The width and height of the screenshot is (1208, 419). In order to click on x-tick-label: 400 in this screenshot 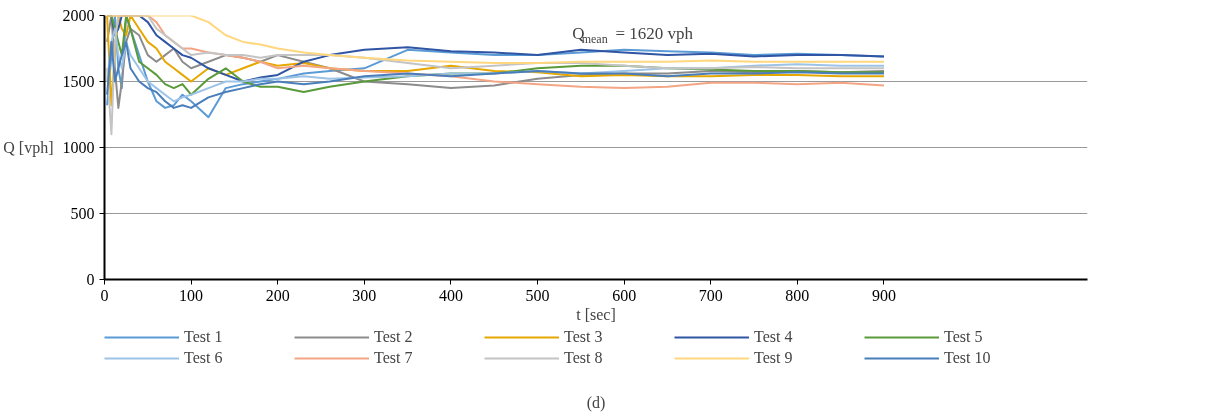, I will do `click(450, 295)`.